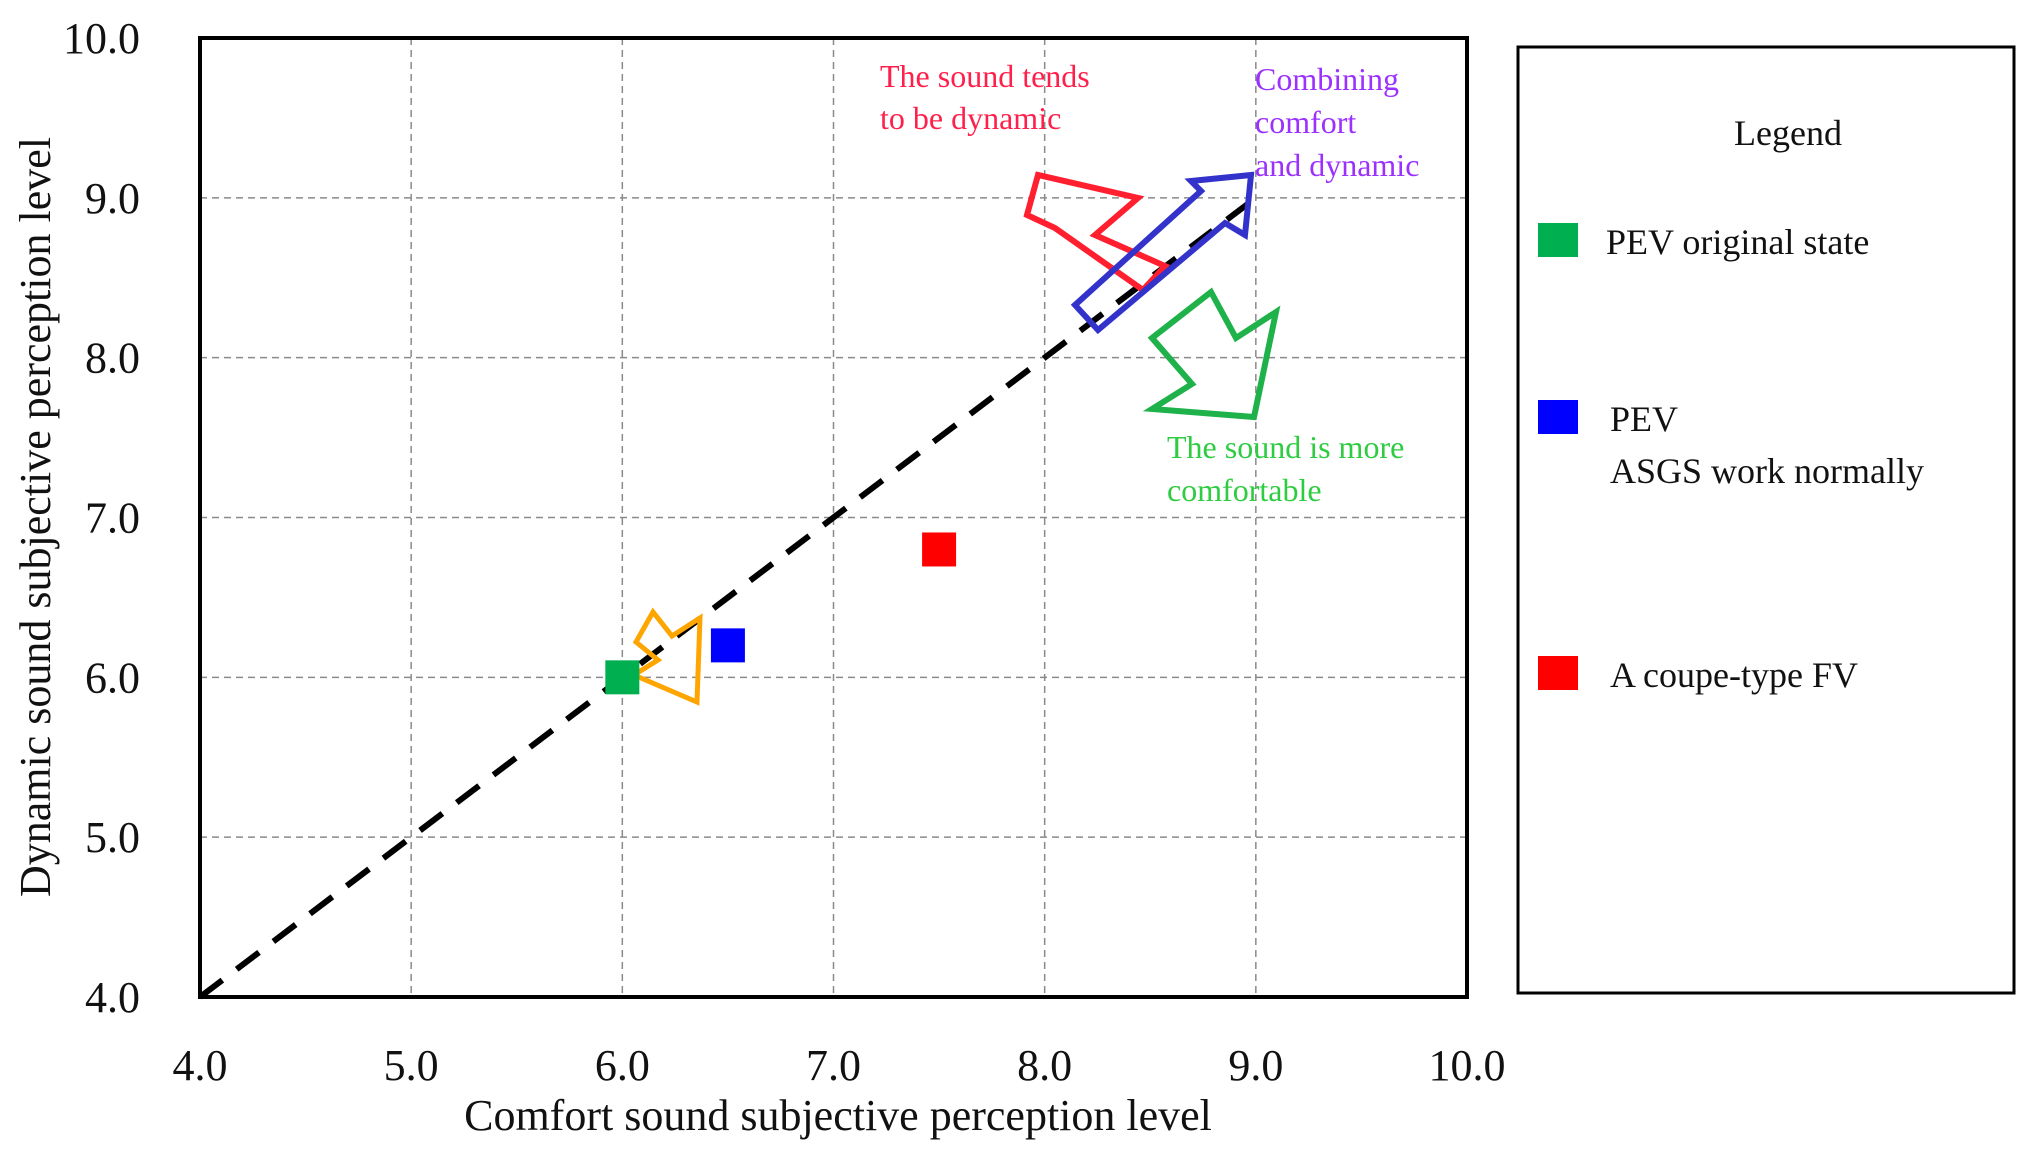 The image size is (2027, 1163). What do you see at coordinates (112, 837) in the screenshot?
I see `y-tick-label-1: 5.0` at bounding box center [112, 837].